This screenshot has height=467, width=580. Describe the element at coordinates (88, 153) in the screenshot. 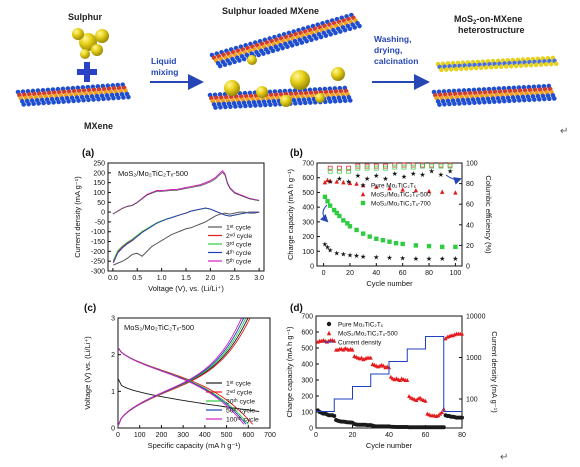

I see `panel-letter: (a)` at that location.